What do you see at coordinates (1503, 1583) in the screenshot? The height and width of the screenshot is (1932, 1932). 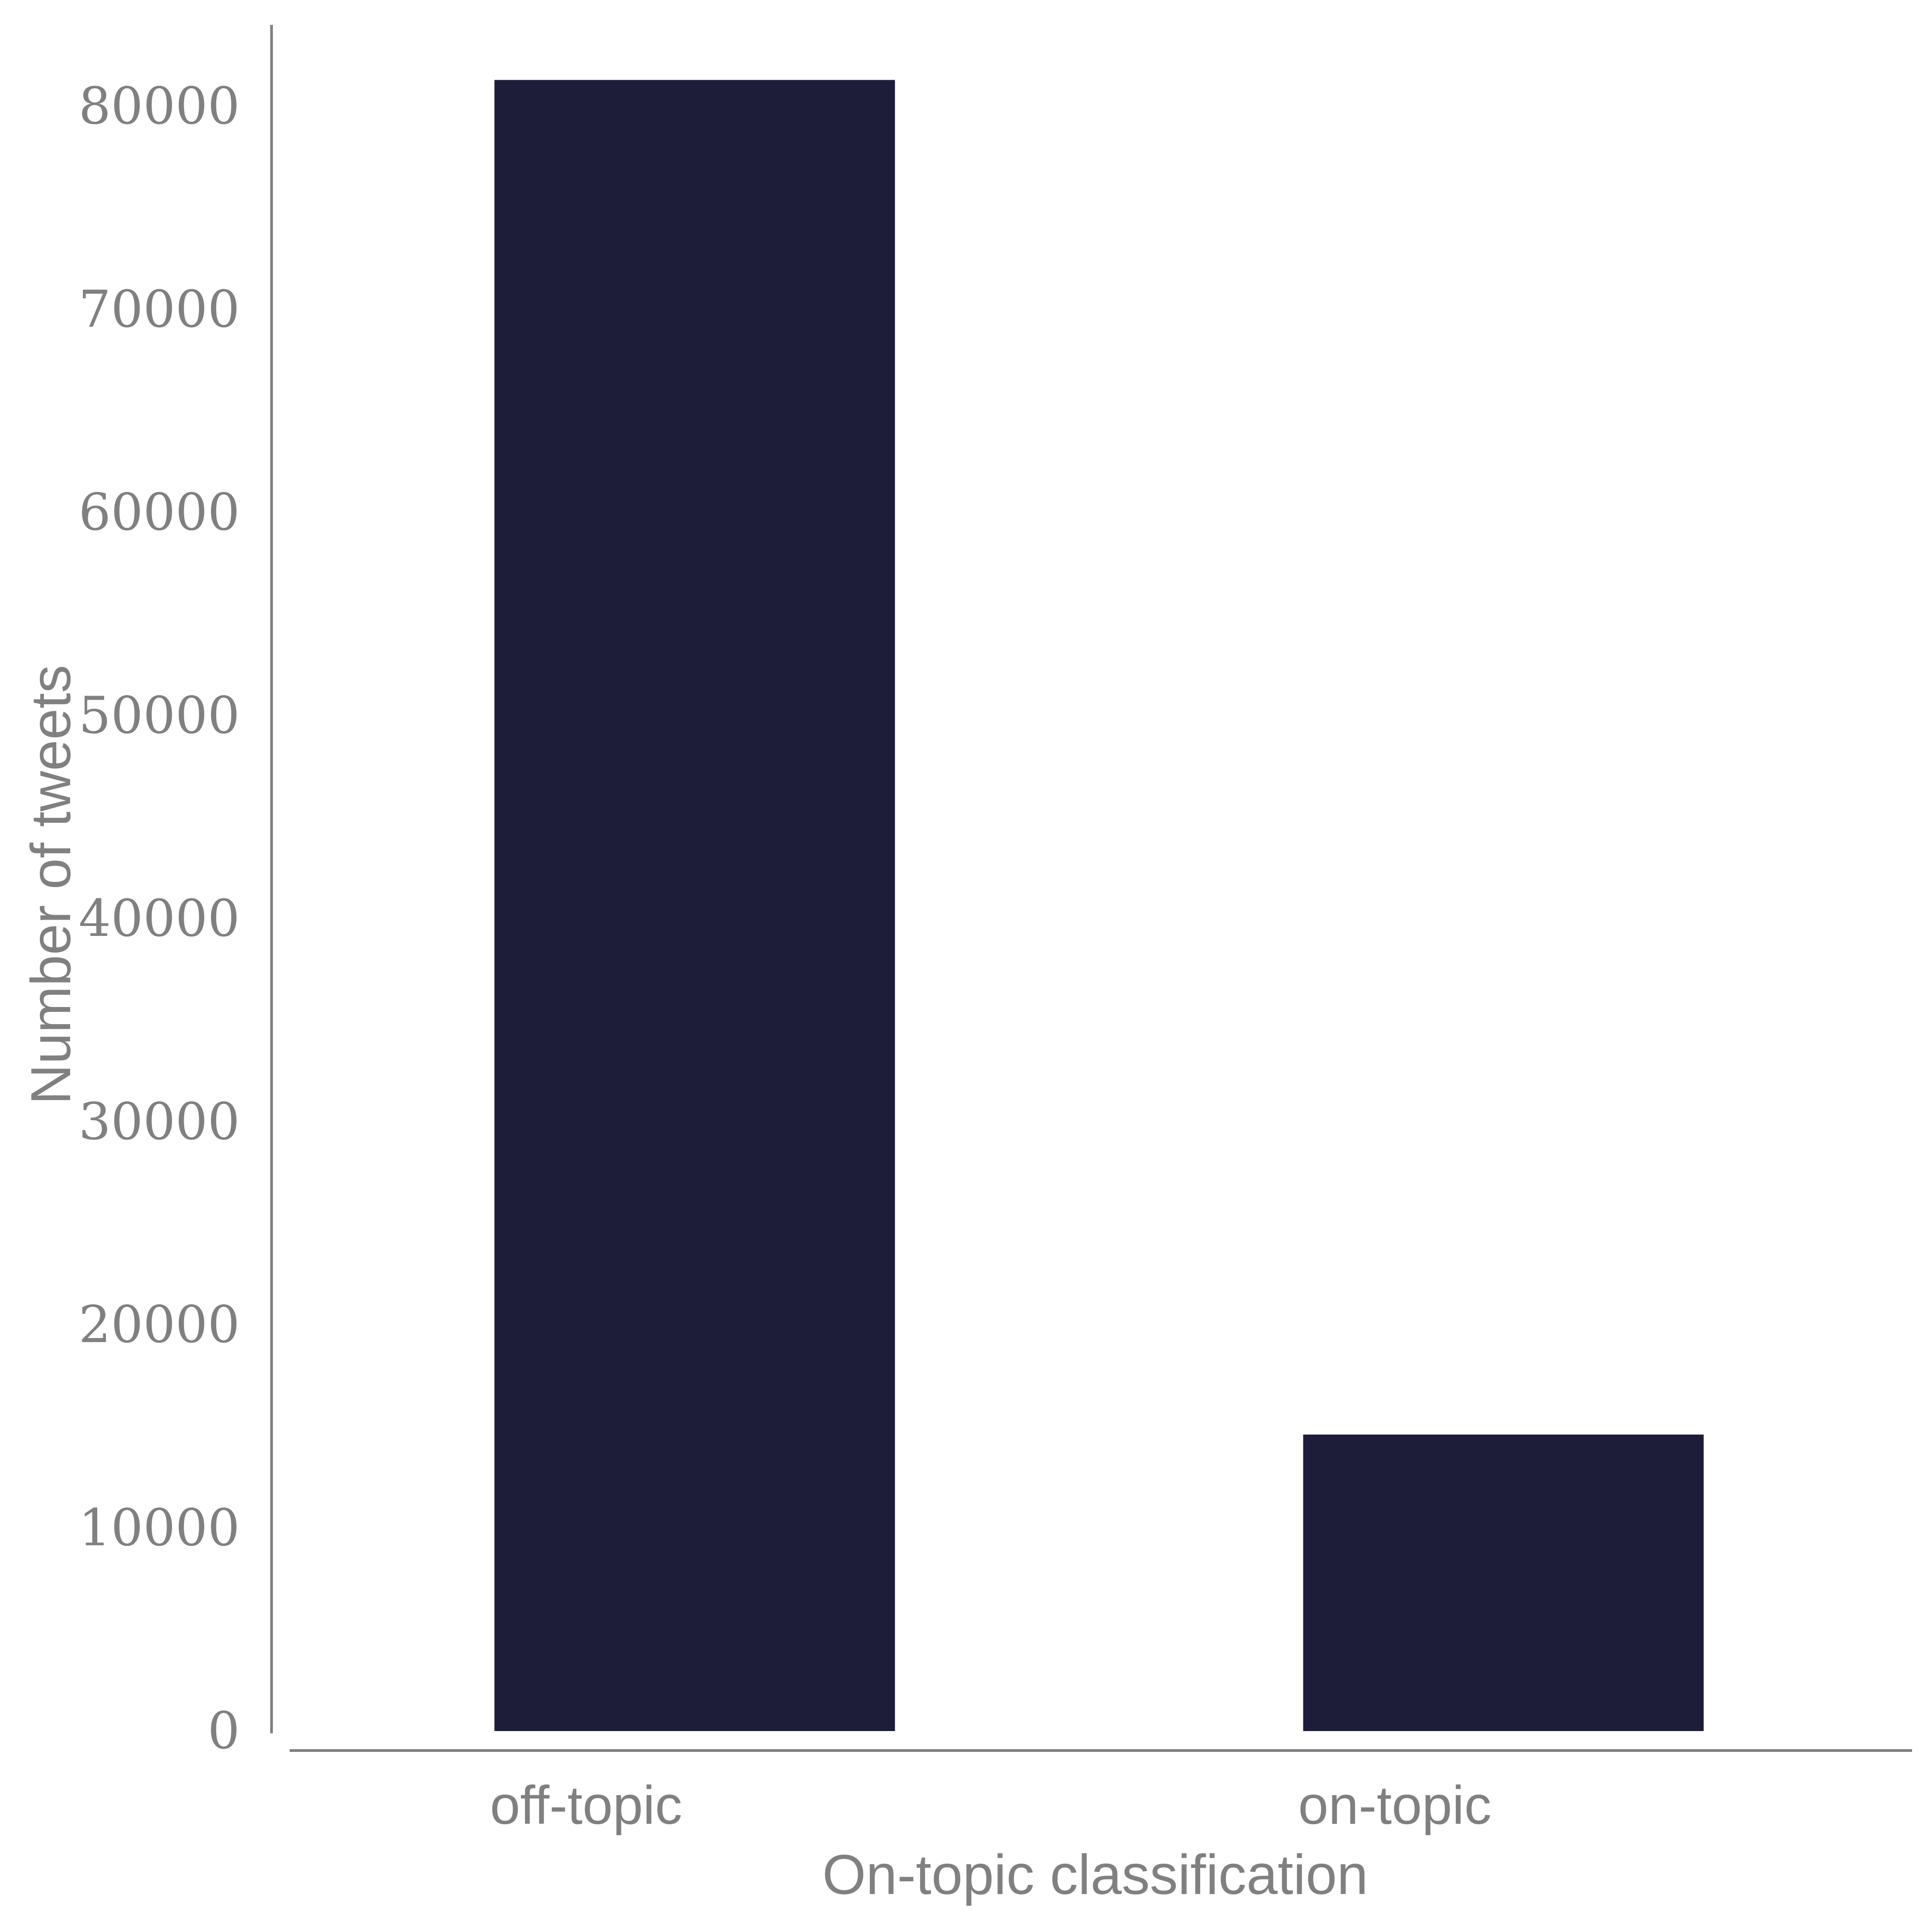 I see `bar-on-topic` at bounding box center [1503, 1583].